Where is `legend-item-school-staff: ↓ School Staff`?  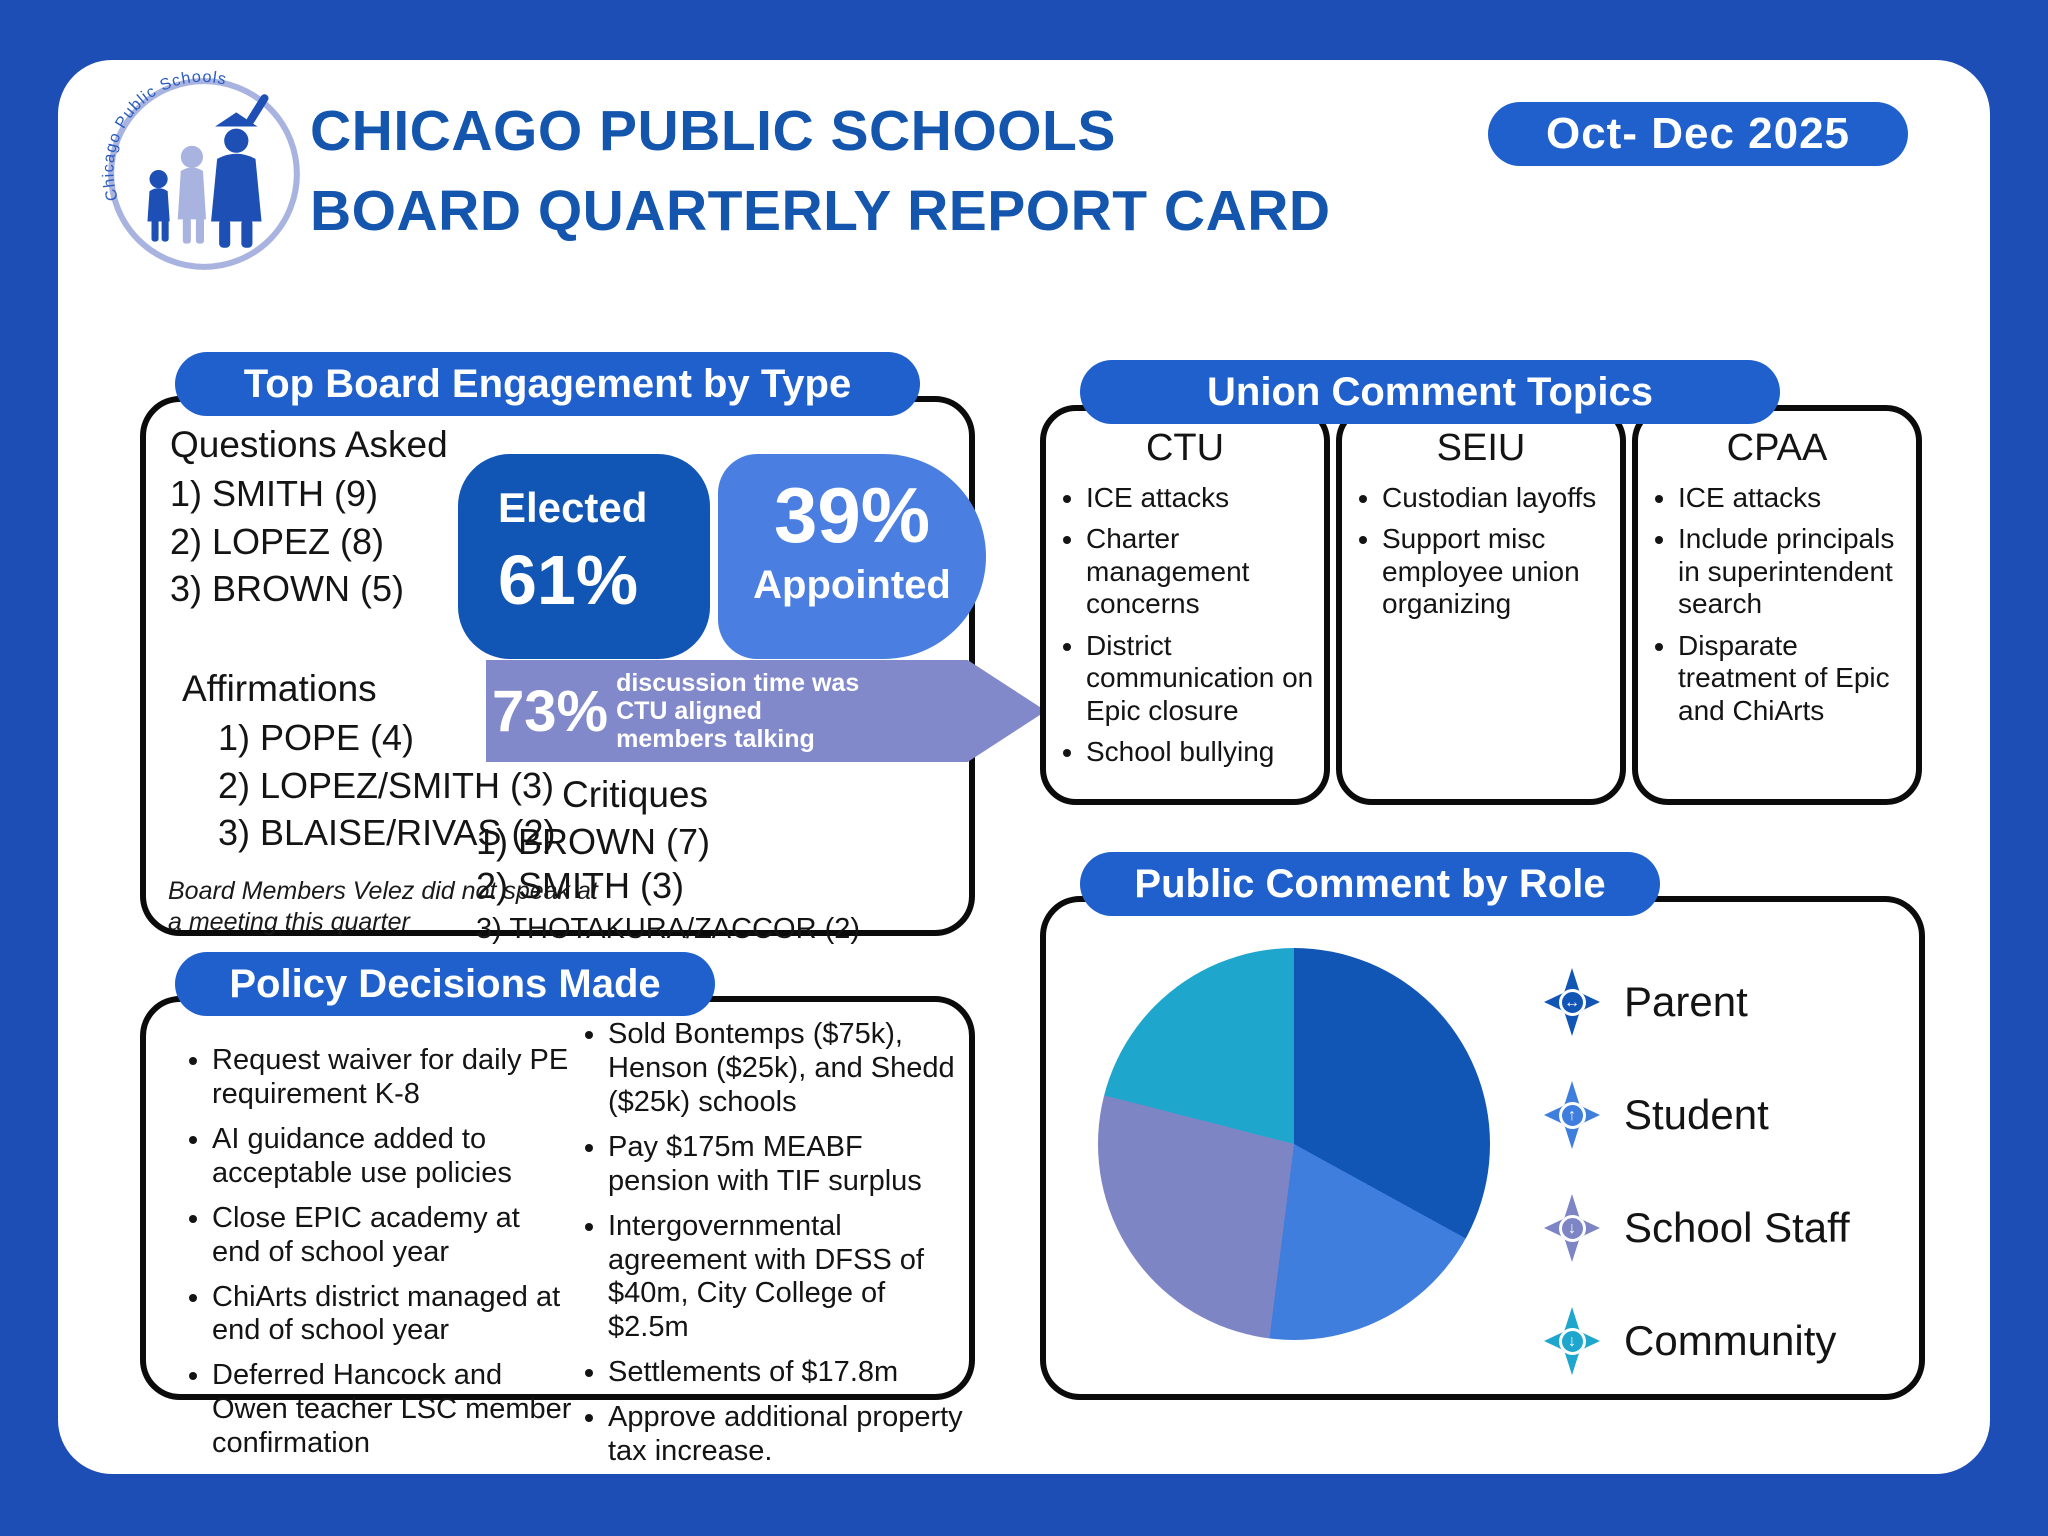
legend-item-school-staff: ↓ School Staff is located at coordinates (1697, 1228).